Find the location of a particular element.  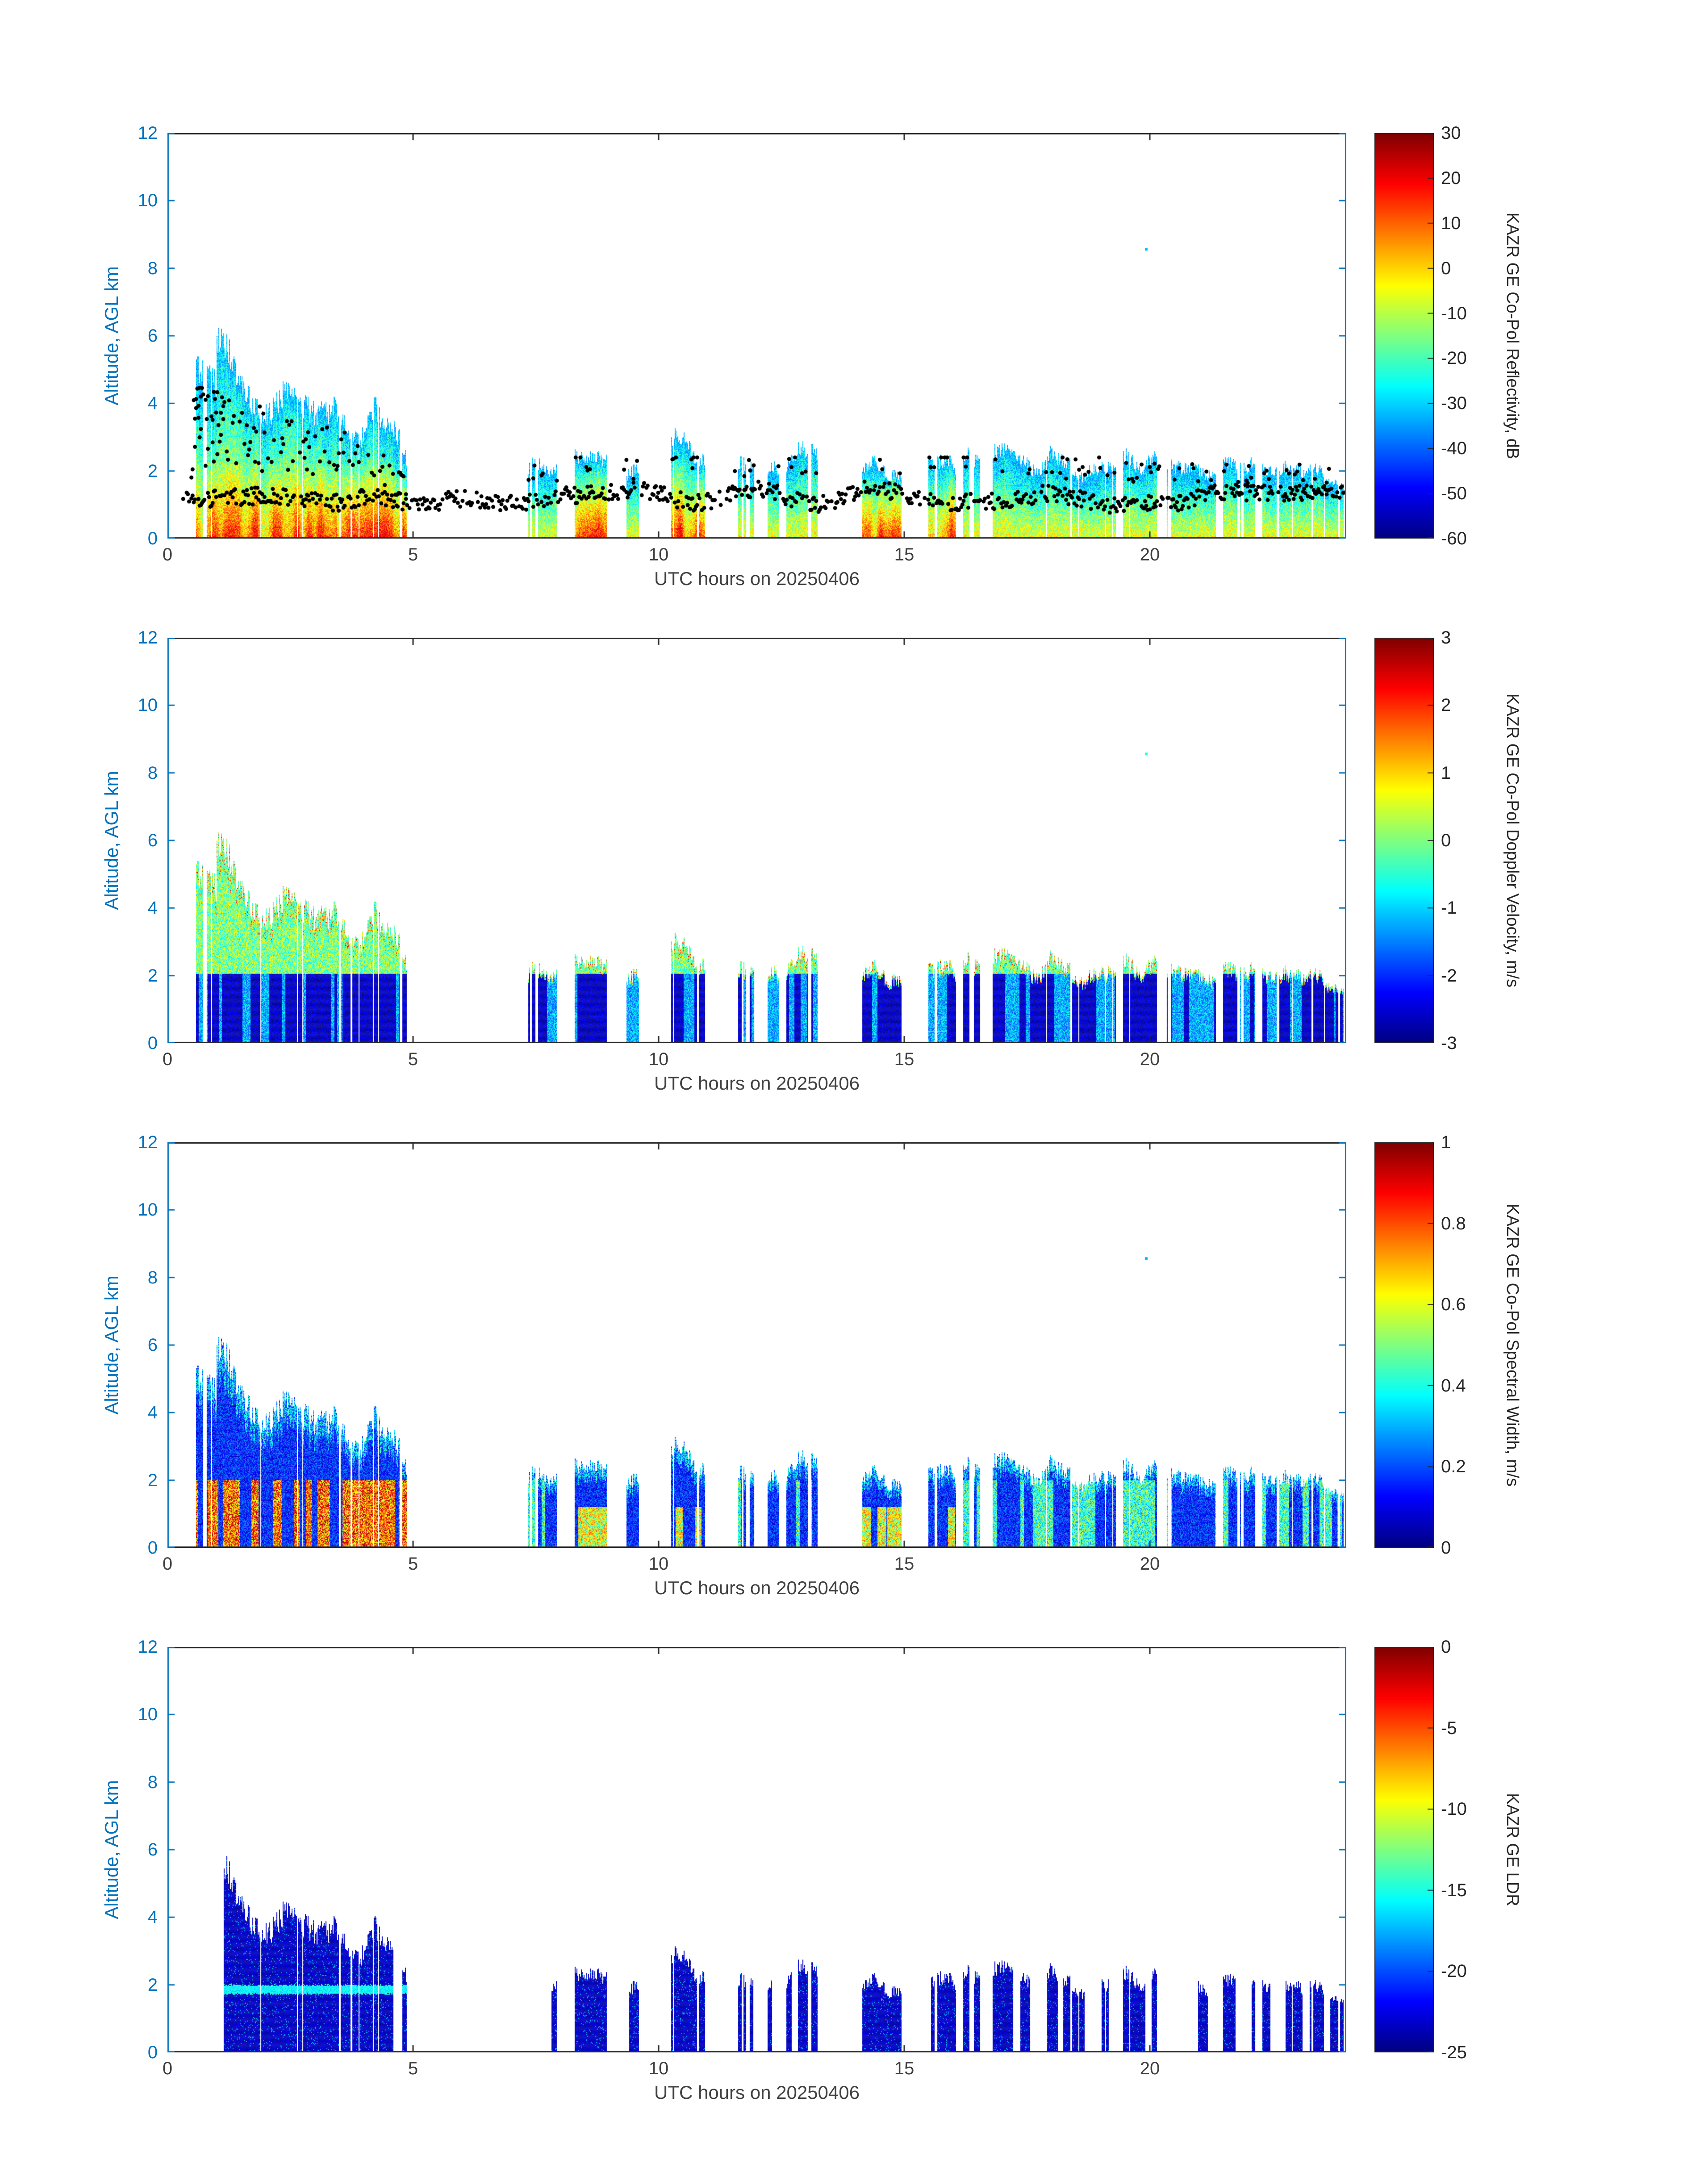

plot-canvas-ldr is located at coordinates (756, 1849).